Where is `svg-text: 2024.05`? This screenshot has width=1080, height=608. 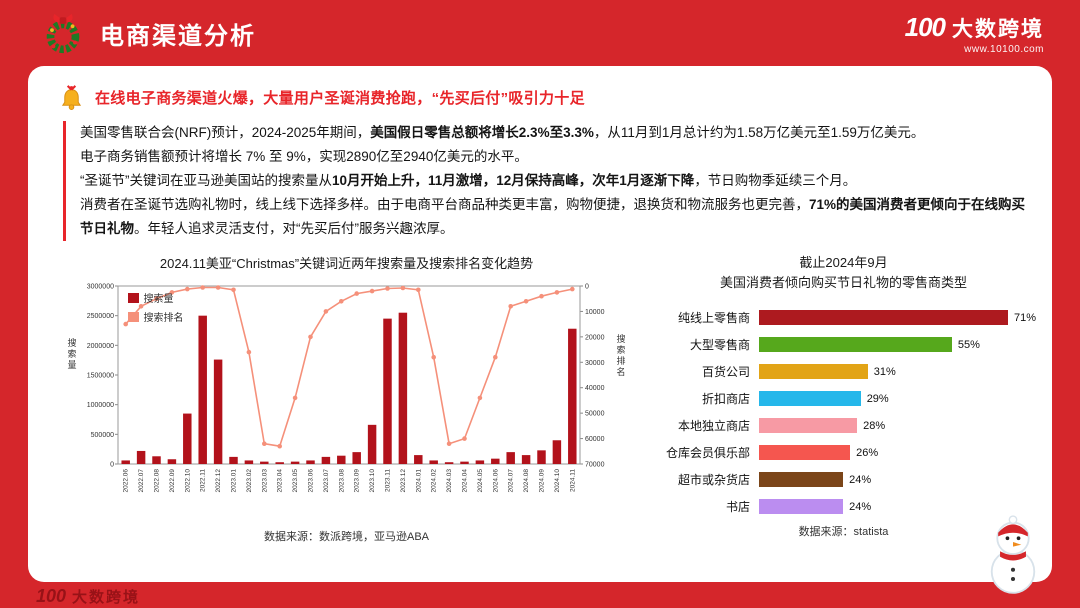 svg-text: 2024.05 is located at coordinates (479, 481).